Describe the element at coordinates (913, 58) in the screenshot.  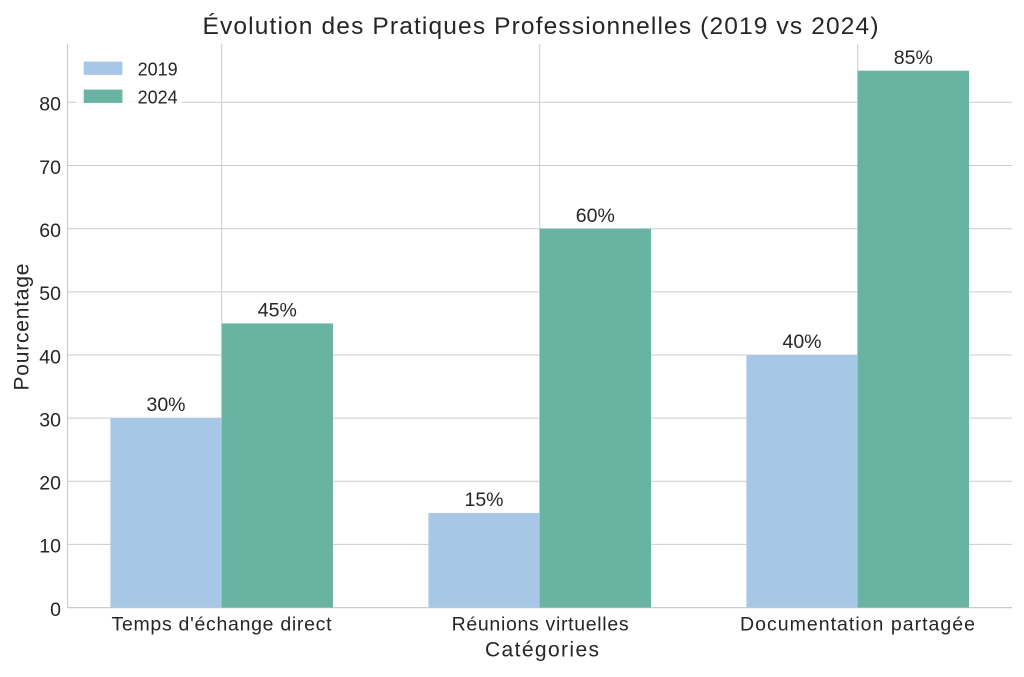
I see `svg-text: 85%` at that location.